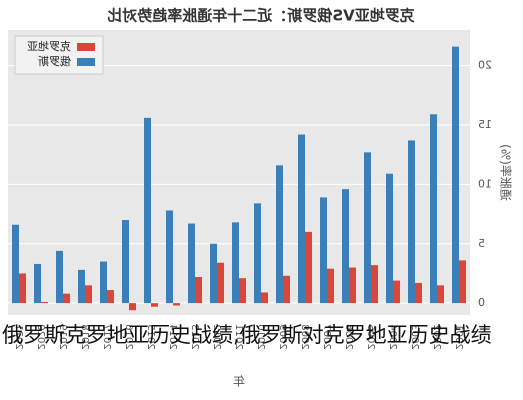 The width and height of the screenshot is (523, 400). Describe the element at coordinates (485, 124) in the screenshot. I see `y-tick-label: 15` at that location.